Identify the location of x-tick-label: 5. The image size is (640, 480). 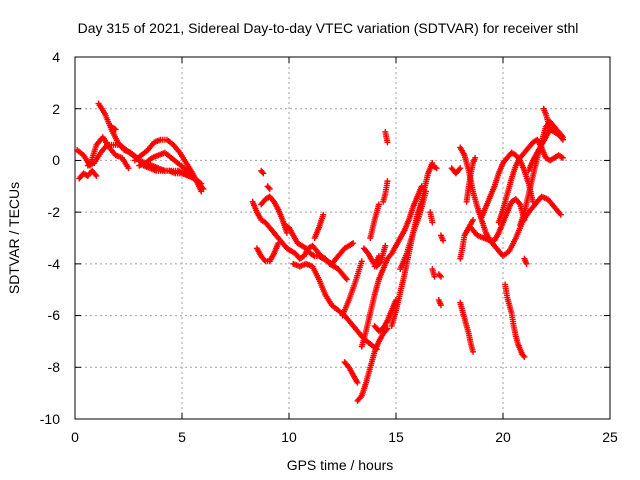
(182, 437).